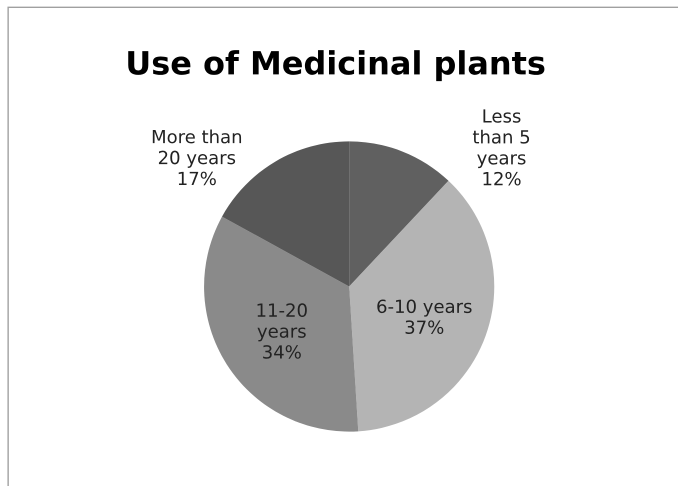  I want to click on chart-title: Use of Medicinal plants, so click(336, 66).